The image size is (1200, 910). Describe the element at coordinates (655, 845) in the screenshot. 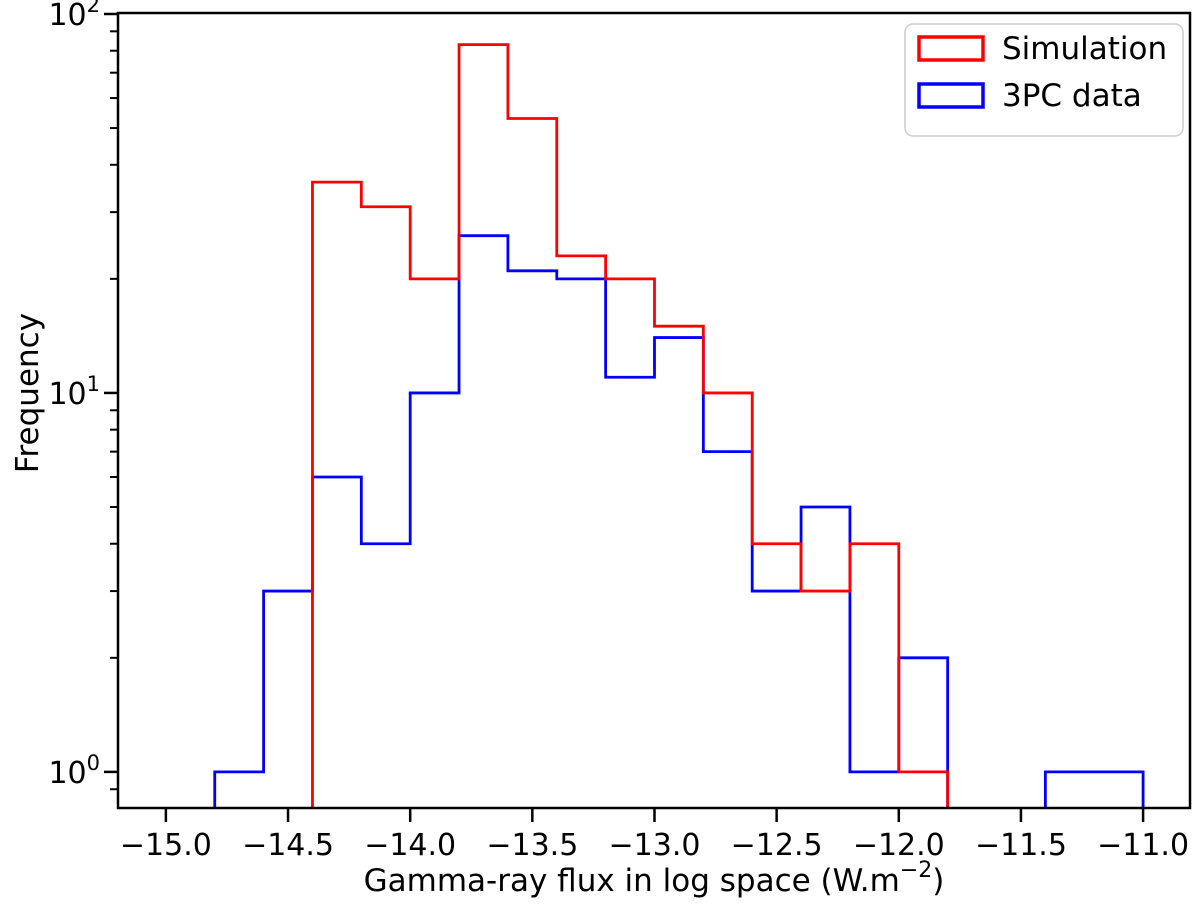

I see `x-tick-label: −13.0` at that location.